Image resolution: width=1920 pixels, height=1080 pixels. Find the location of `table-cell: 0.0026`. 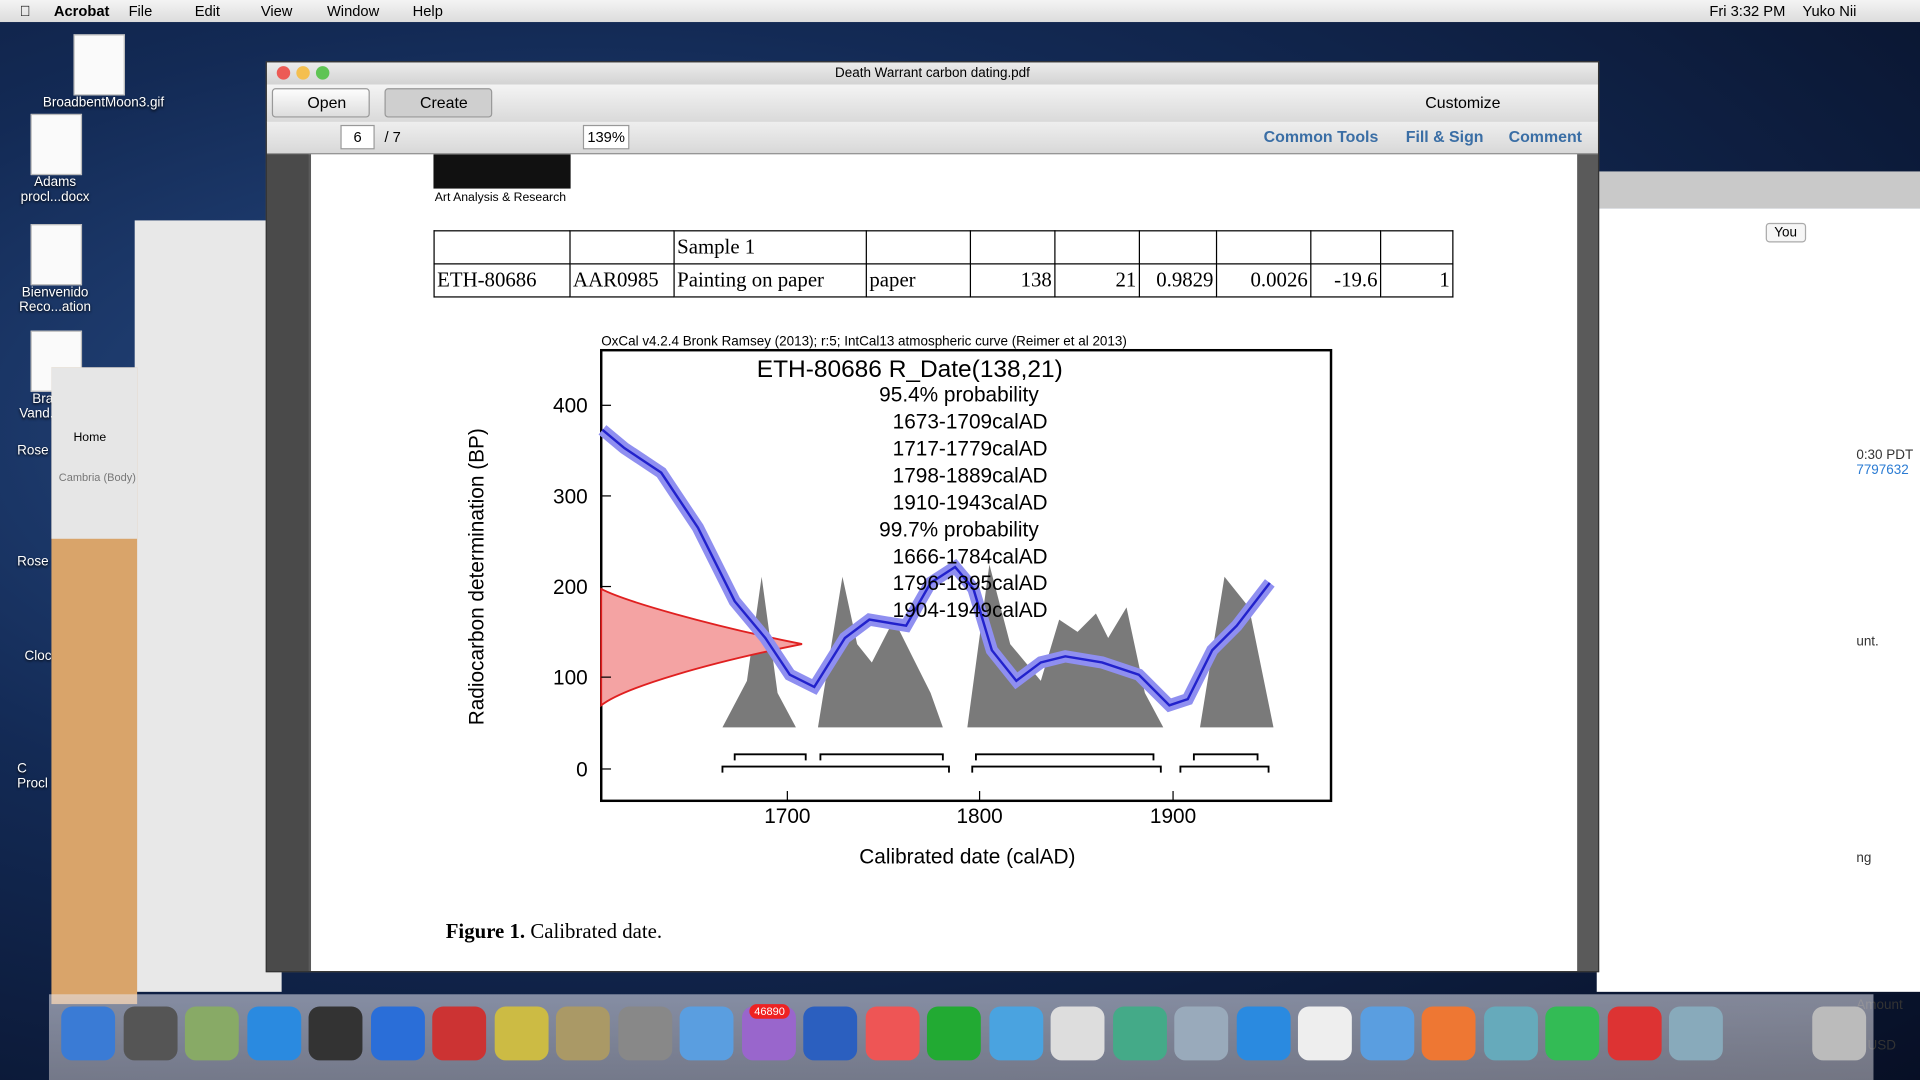

table-cell: 0.0026 is located at coordinates (1263, 280).